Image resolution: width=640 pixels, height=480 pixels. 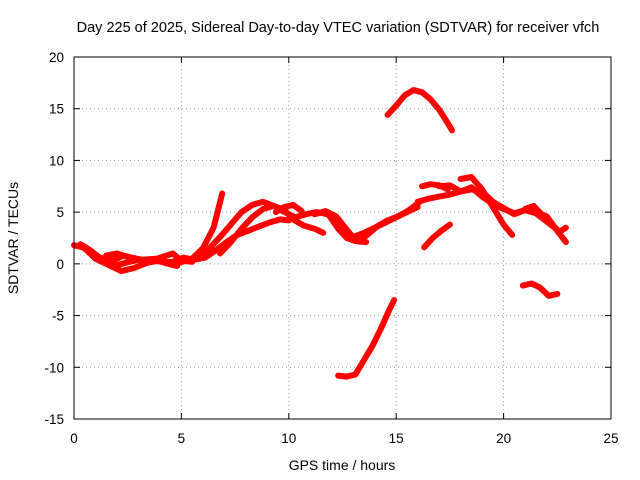 I want to click on y-tick-label: 10, so click(x=56, y=160).